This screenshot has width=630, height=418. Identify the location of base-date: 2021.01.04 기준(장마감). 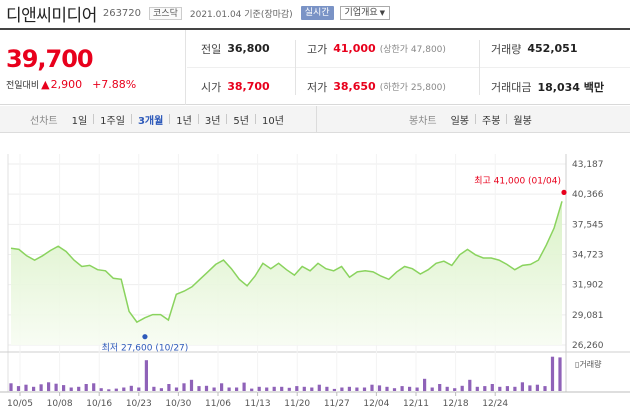
(241, 14).